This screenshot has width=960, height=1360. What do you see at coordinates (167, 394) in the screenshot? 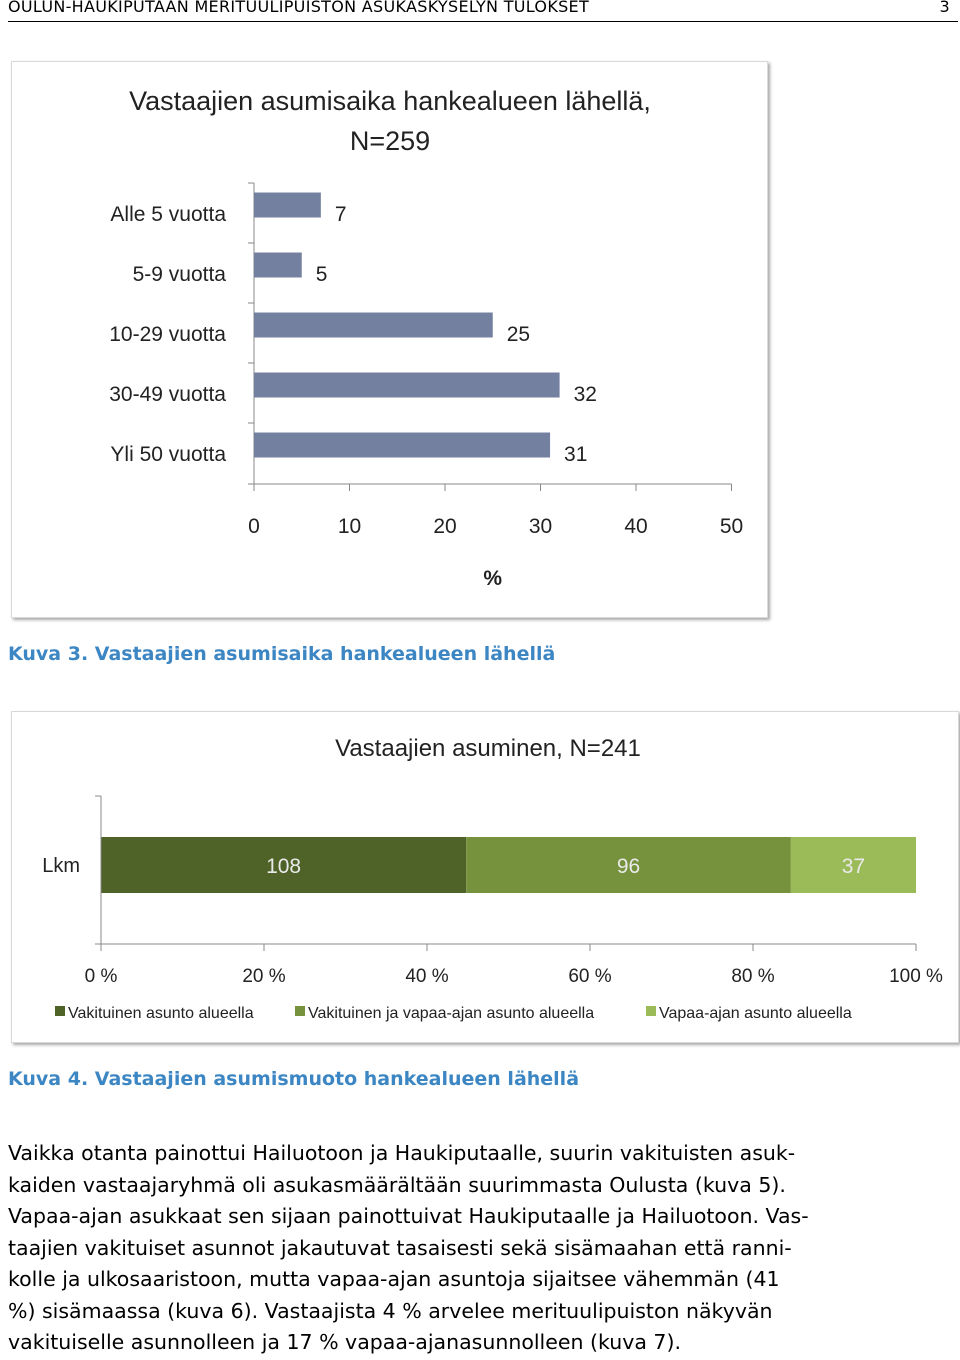
I see `category-label: 30-49 vuotta` at bounding box center [167, 394].